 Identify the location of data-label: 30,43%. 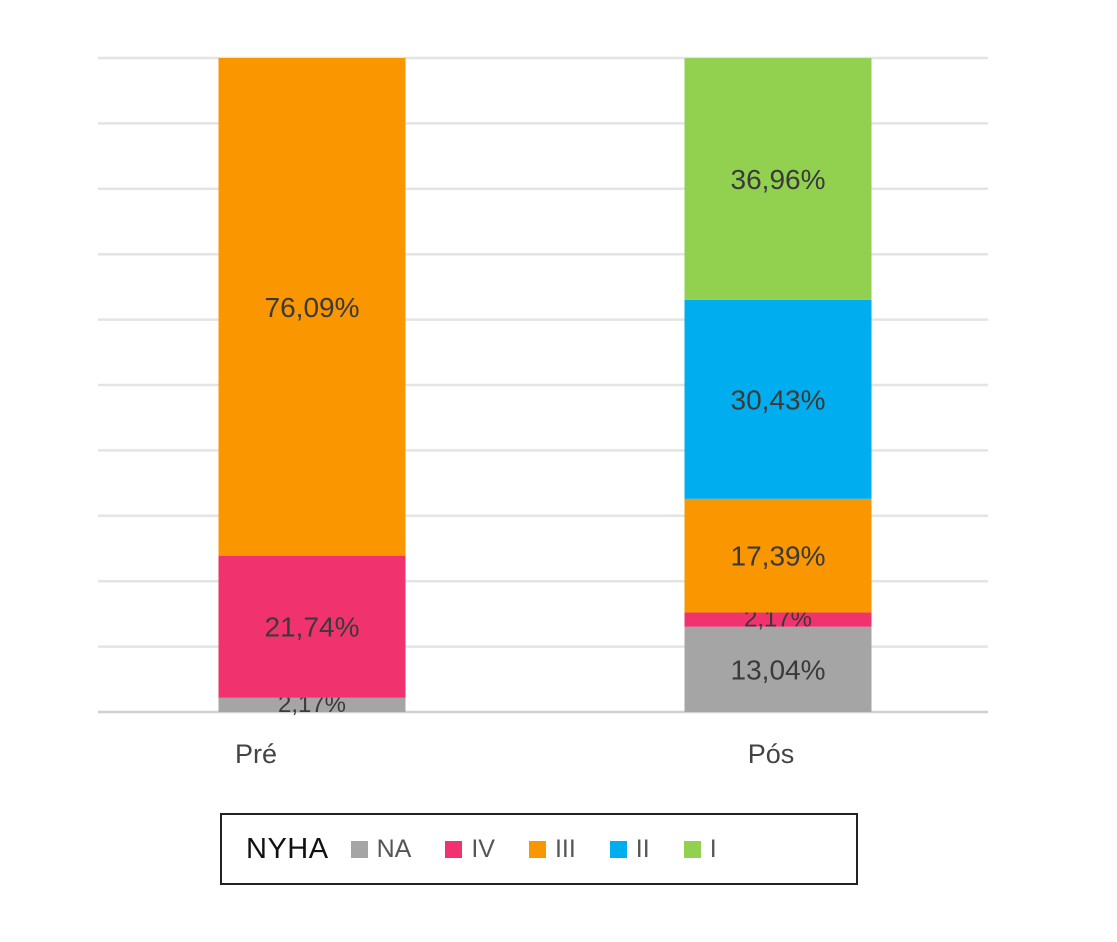
(778, 399).